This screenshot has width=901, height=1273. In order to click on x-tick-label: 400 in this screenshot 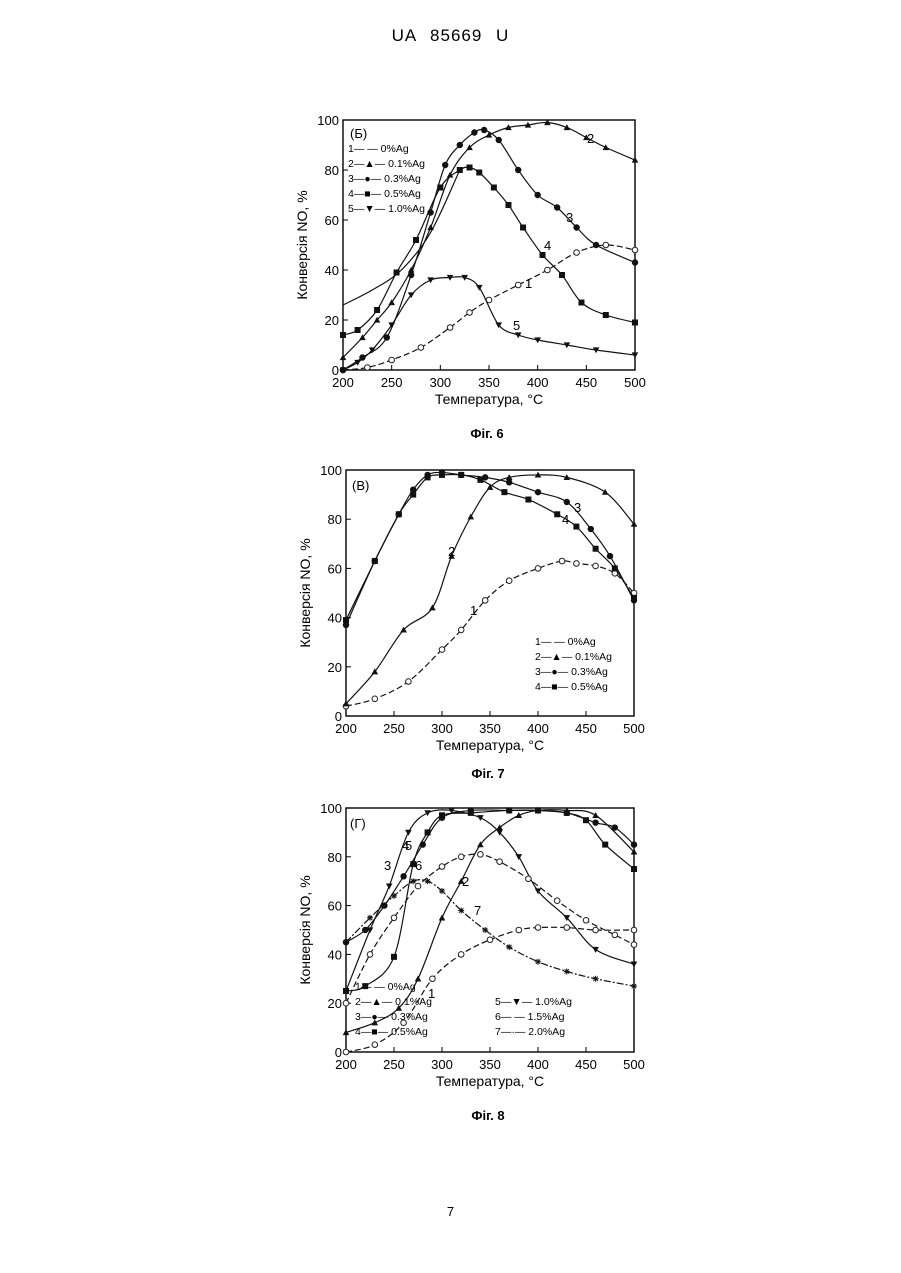, I will do `click(538, 1064)`.